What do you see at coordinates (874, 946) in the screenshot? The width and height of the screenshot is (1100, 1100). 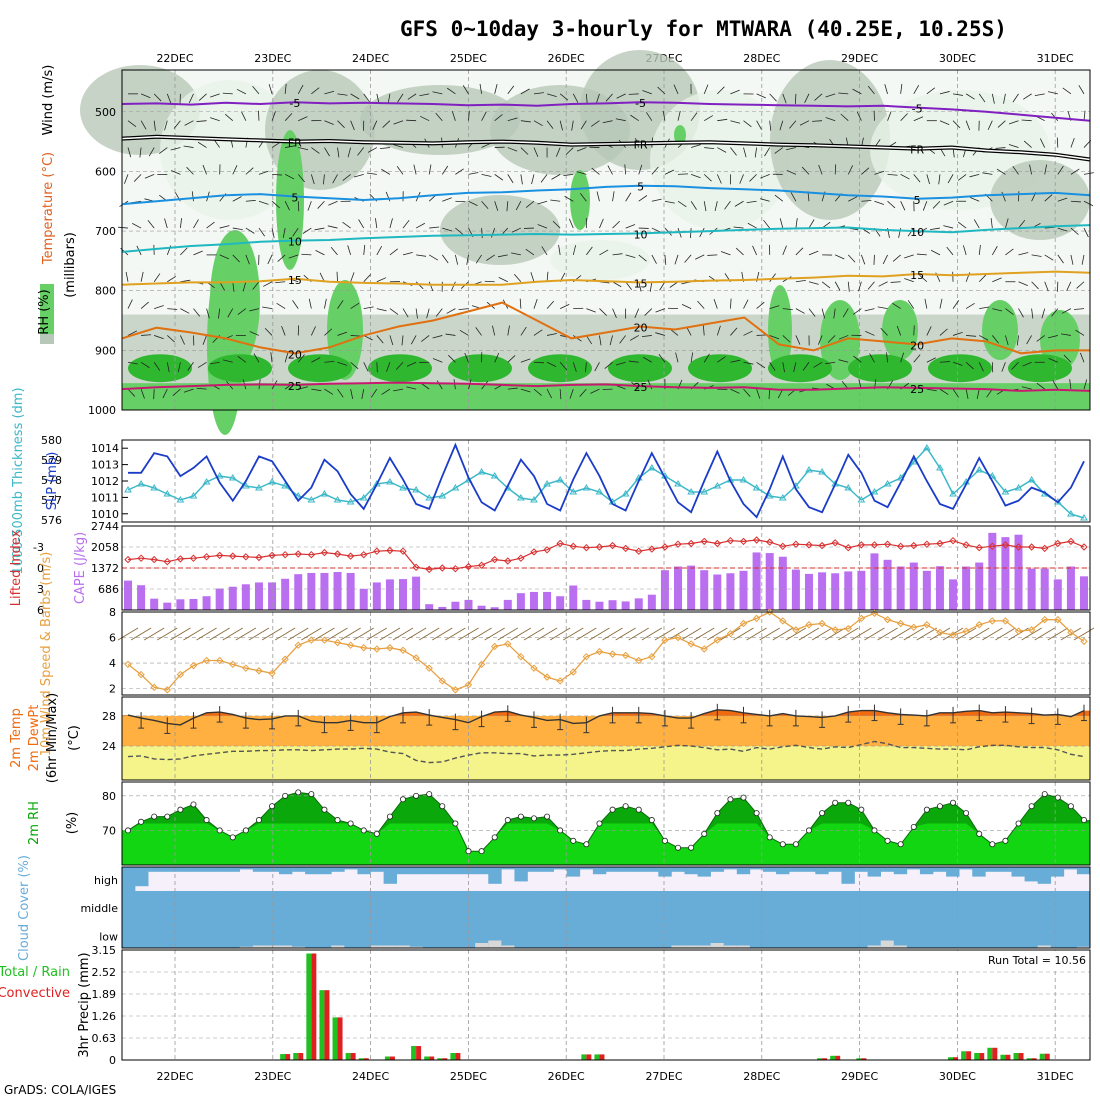 I see `cloud-low-bar` at bounding box center [874, 946].